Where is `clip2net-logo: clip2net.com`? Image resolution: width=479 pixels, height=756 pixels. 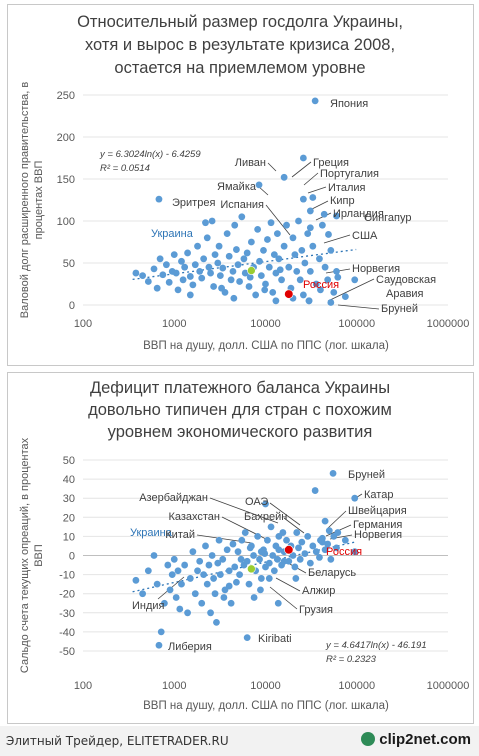
clip2net-logo: clip2net.com is located at coordinates (416, 739).